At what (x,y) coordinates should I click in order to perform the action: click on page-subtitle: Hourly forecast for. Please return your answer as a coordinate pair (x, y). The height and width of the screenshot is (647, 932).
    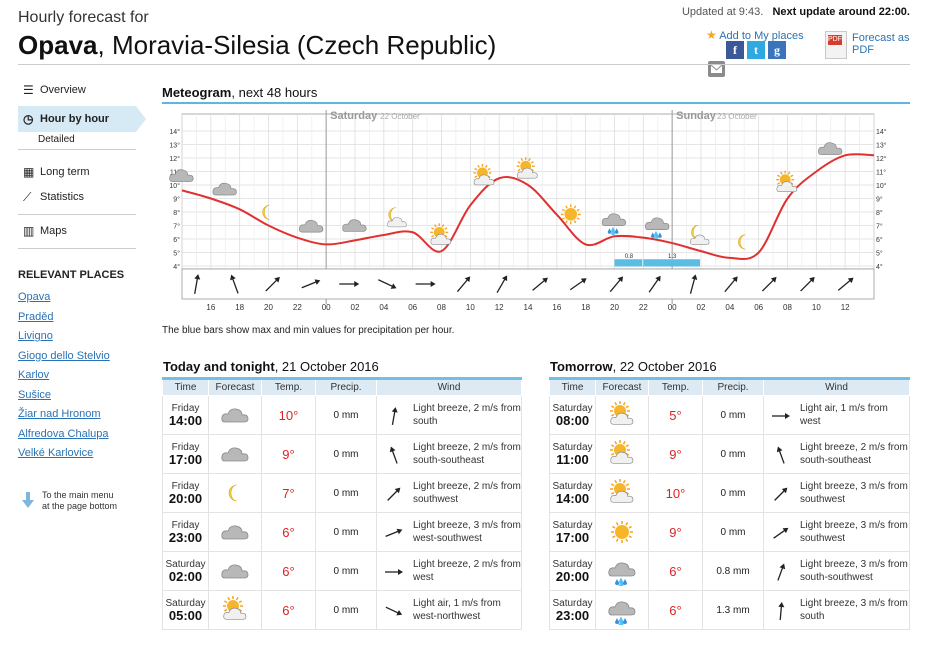
    Looking at the image, I should click on (83, 17).